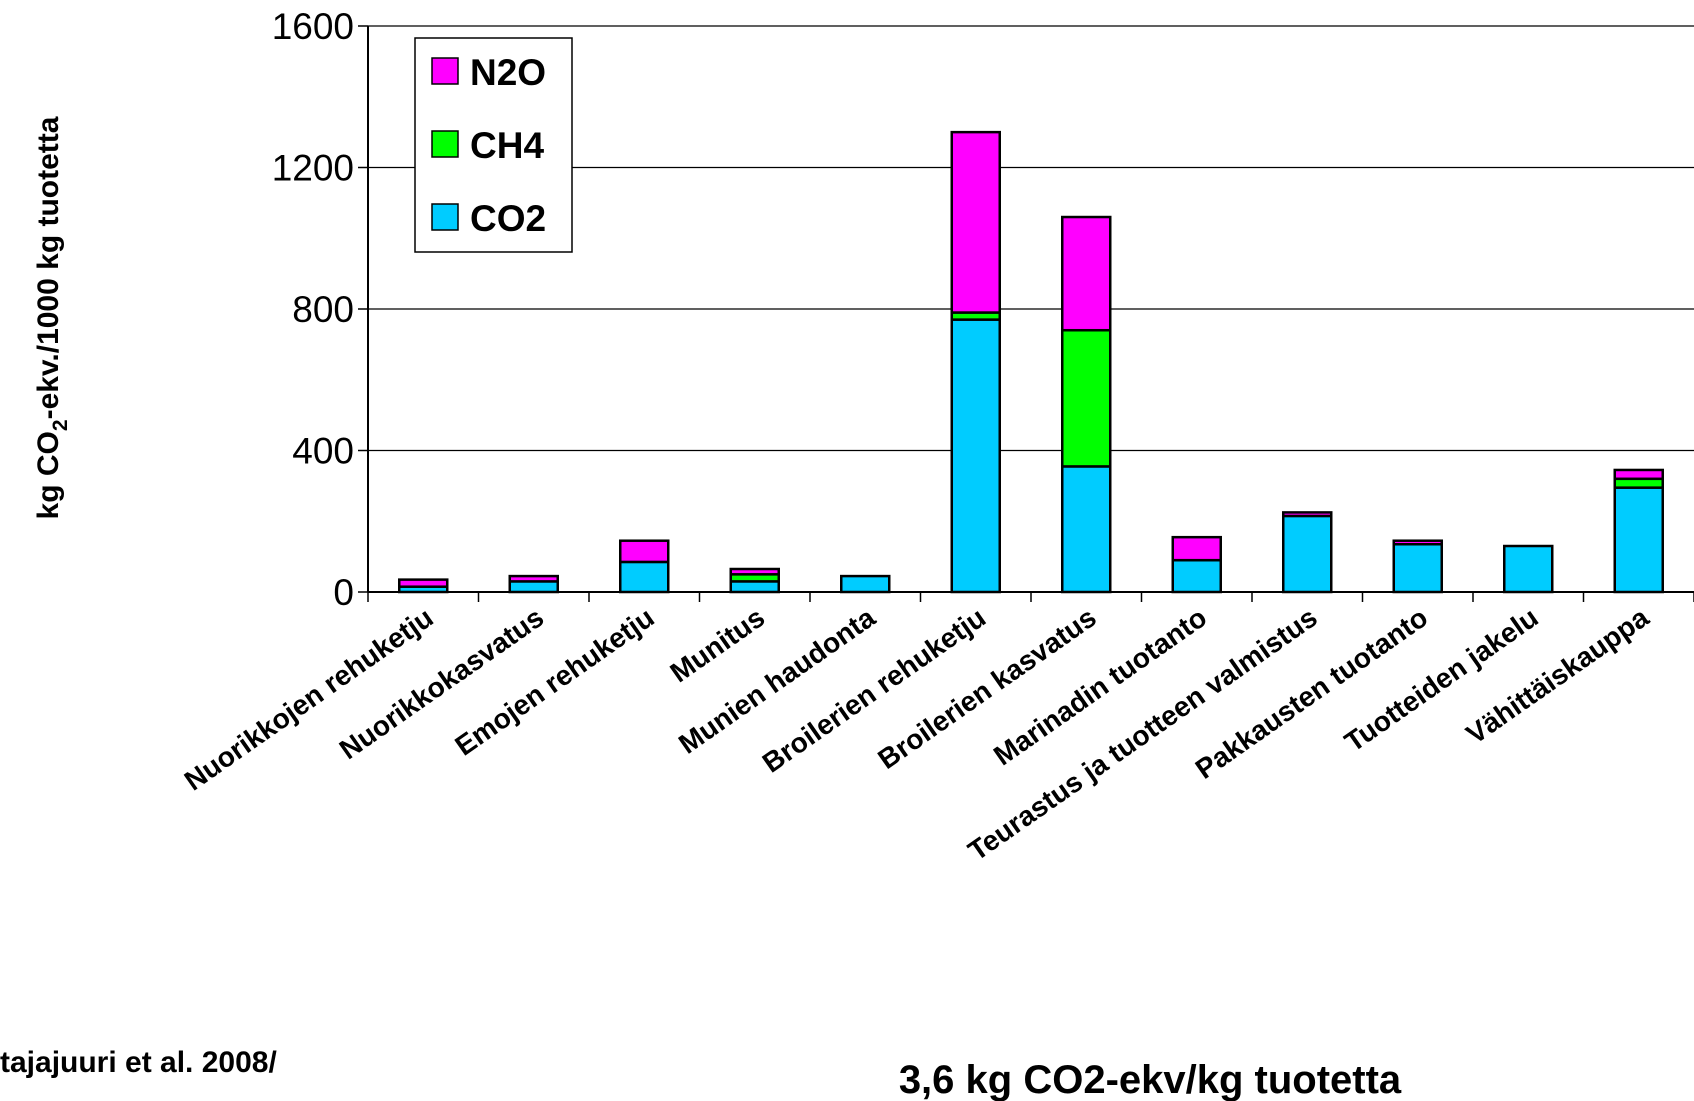 Image resolution: width=1694 pixels, height=1101 pixels. I want to click on x-category-label: Munien haudonta, so click(777, 680).